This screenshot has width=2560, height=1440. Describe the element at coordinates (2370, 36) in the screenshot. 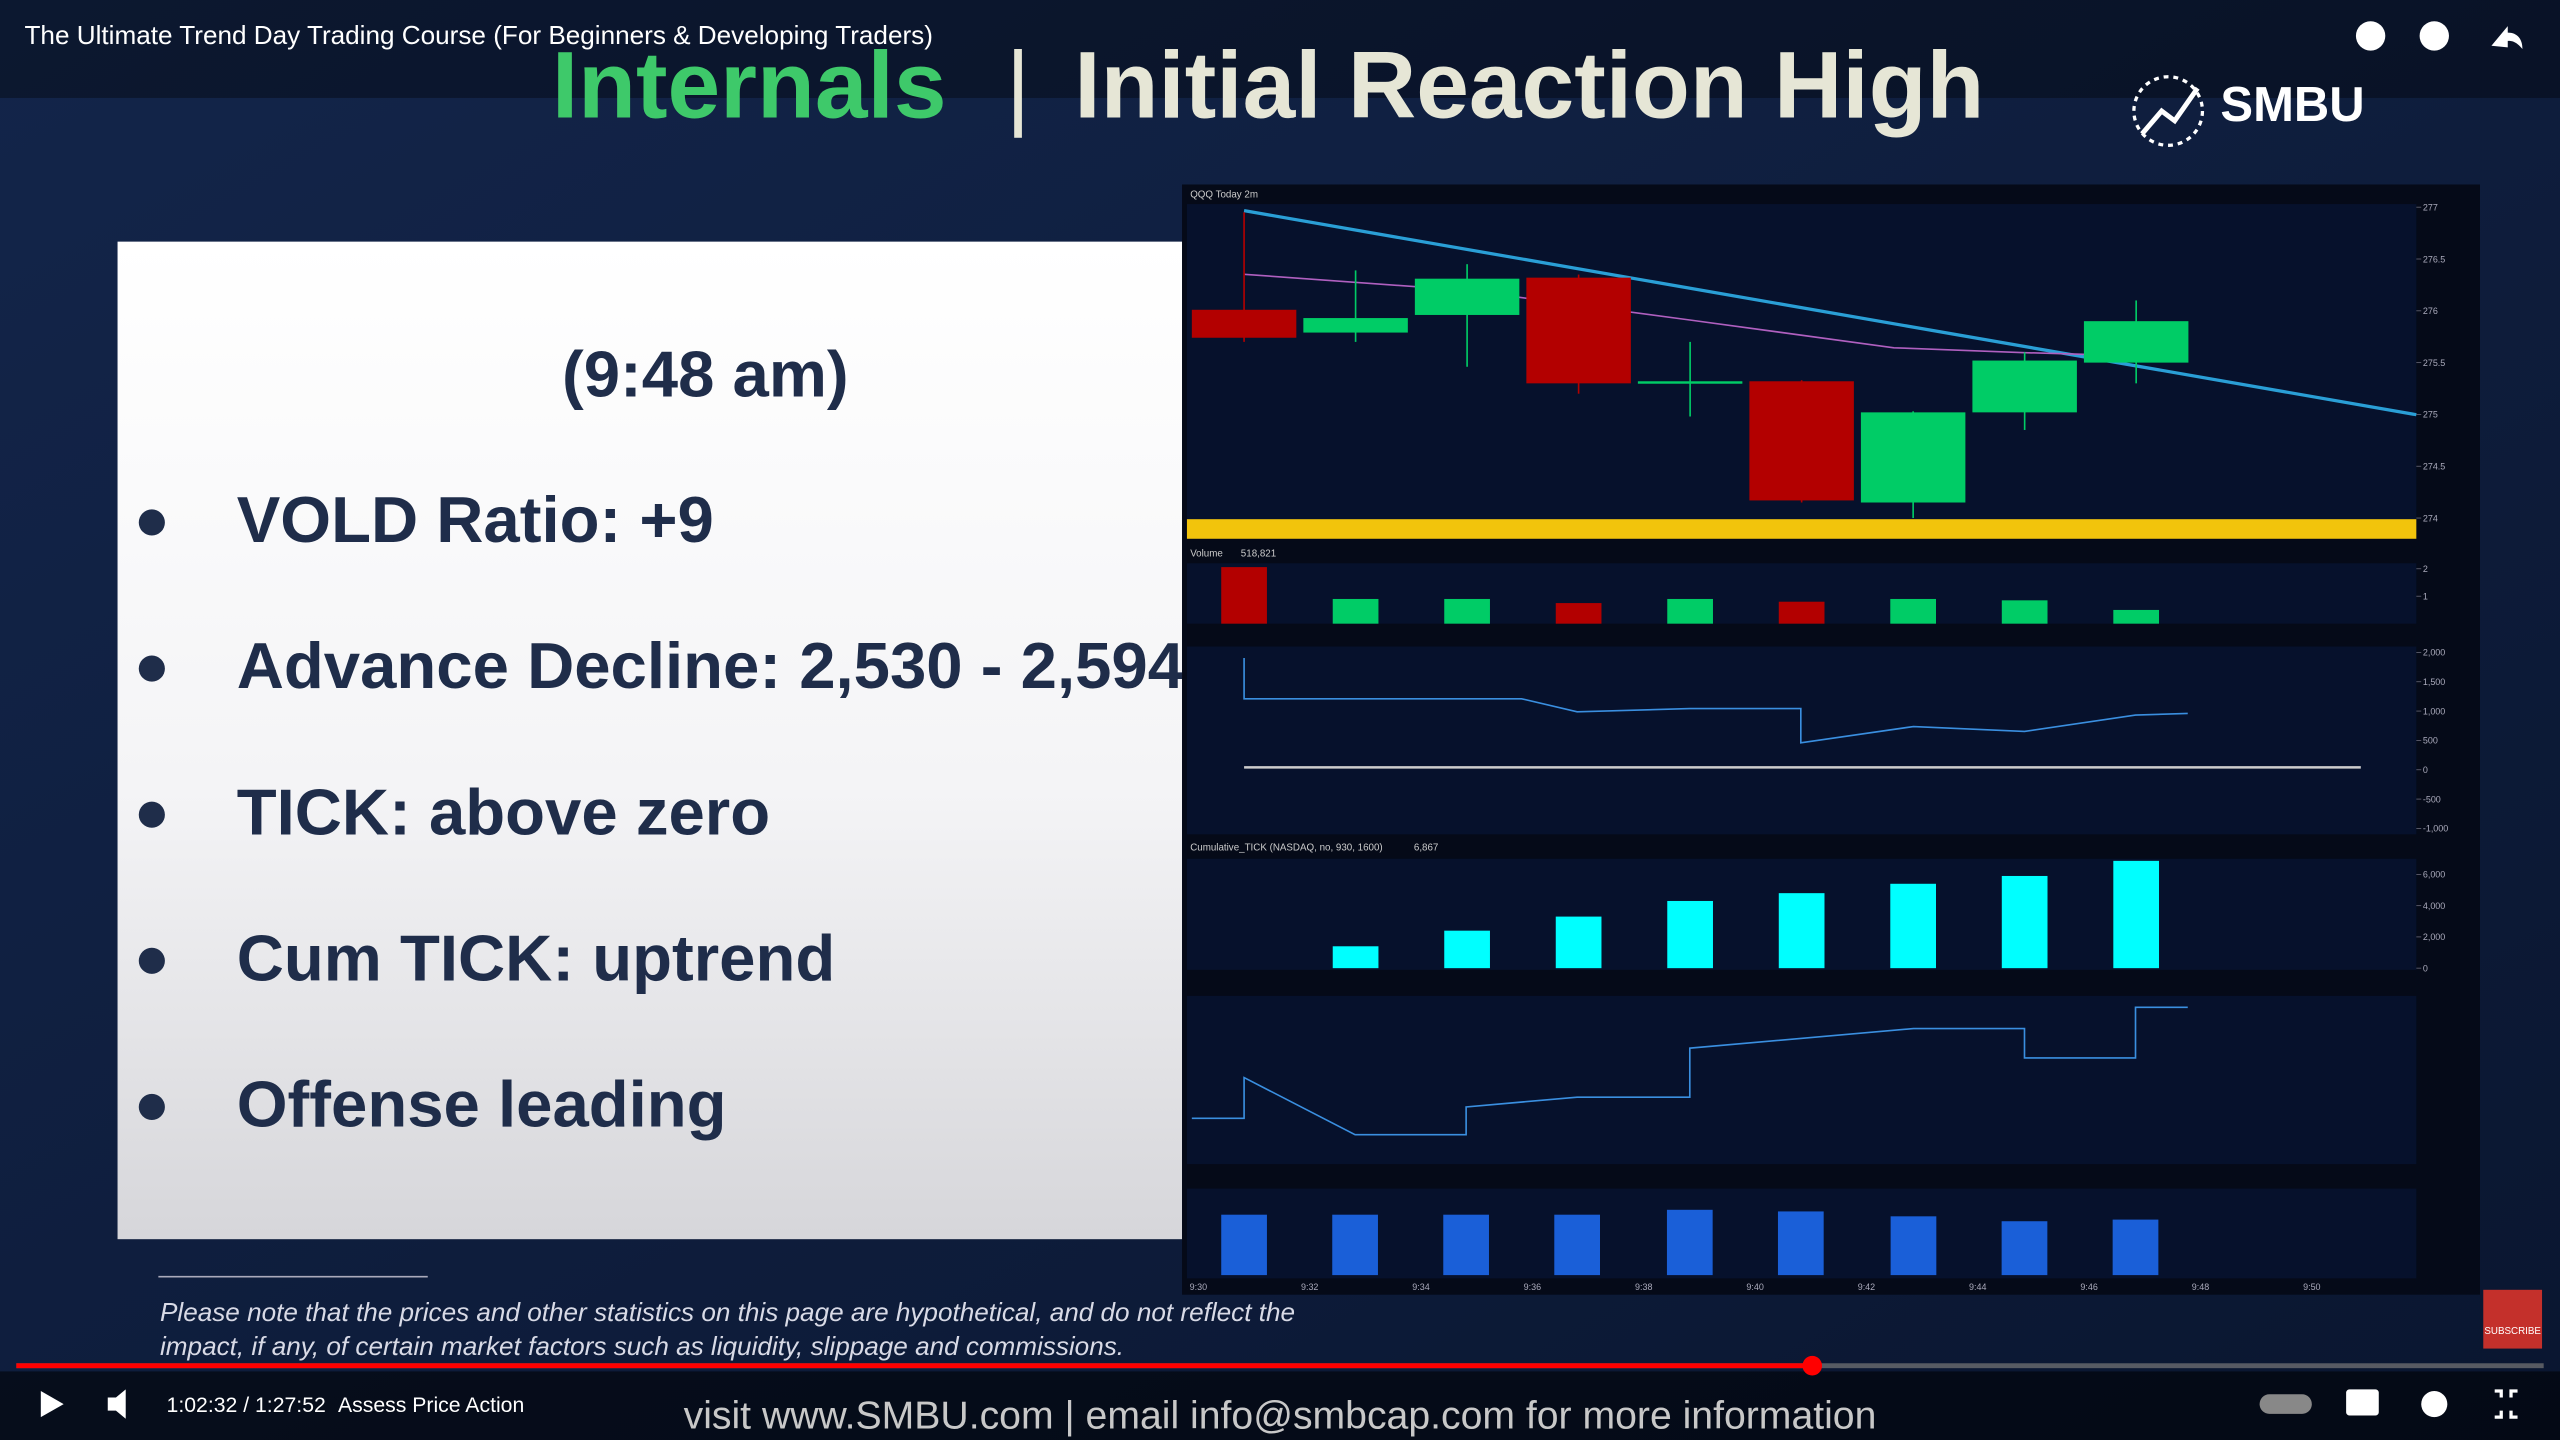

I see `info-button` at that location.